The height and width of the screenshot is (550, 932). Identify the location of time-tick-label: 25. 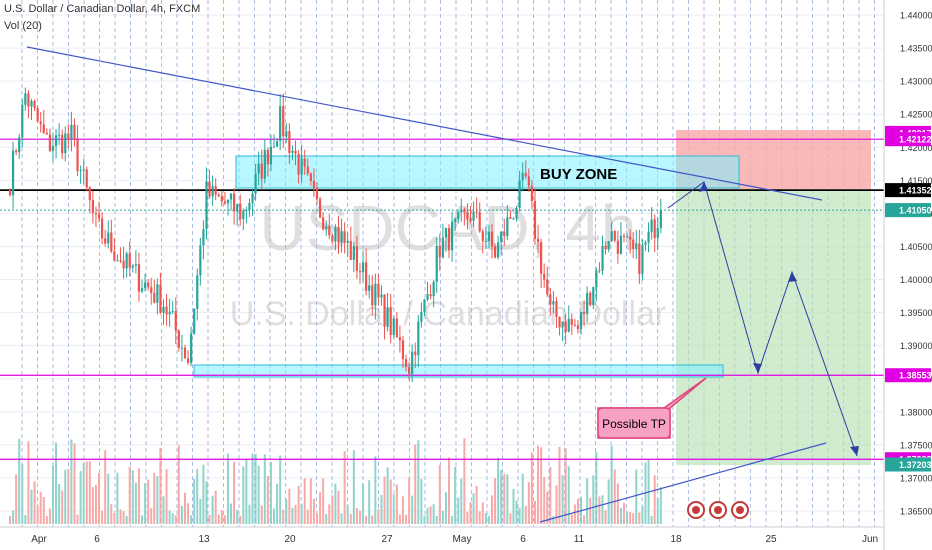
(771, 539).